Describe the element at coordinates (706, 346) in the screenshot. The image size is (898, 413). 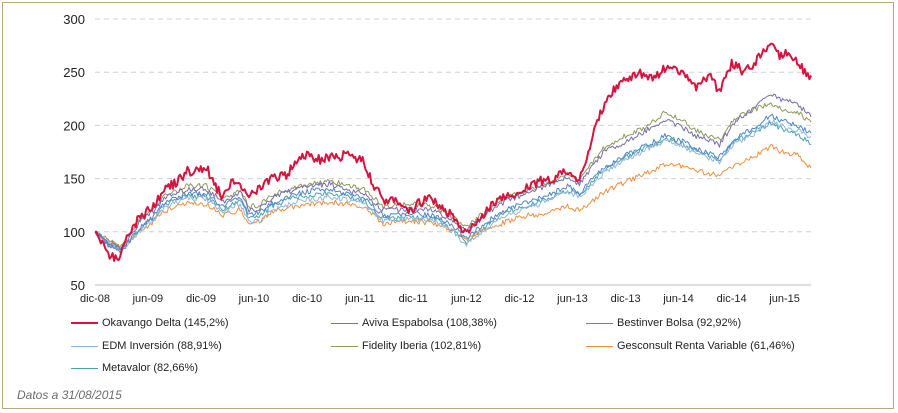
I see `legend-label-gesconsult: Gesconsult Renta Variable (61,46%)` at that location.